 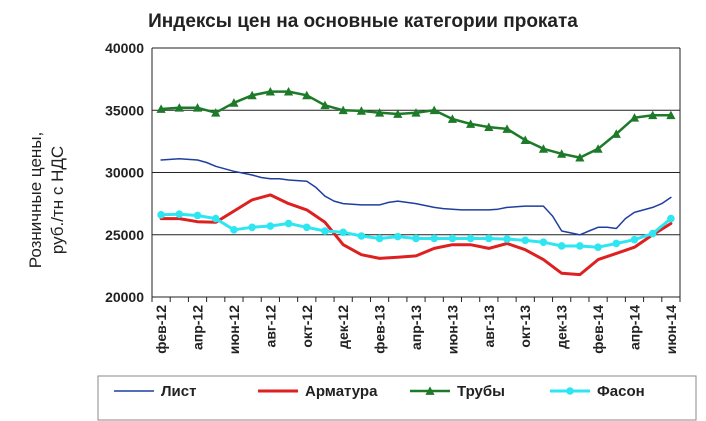 What do you see at coordinates (155, 391) in the screenshot?
I see `legend-item: Лист` at bounding box center [155, 391].